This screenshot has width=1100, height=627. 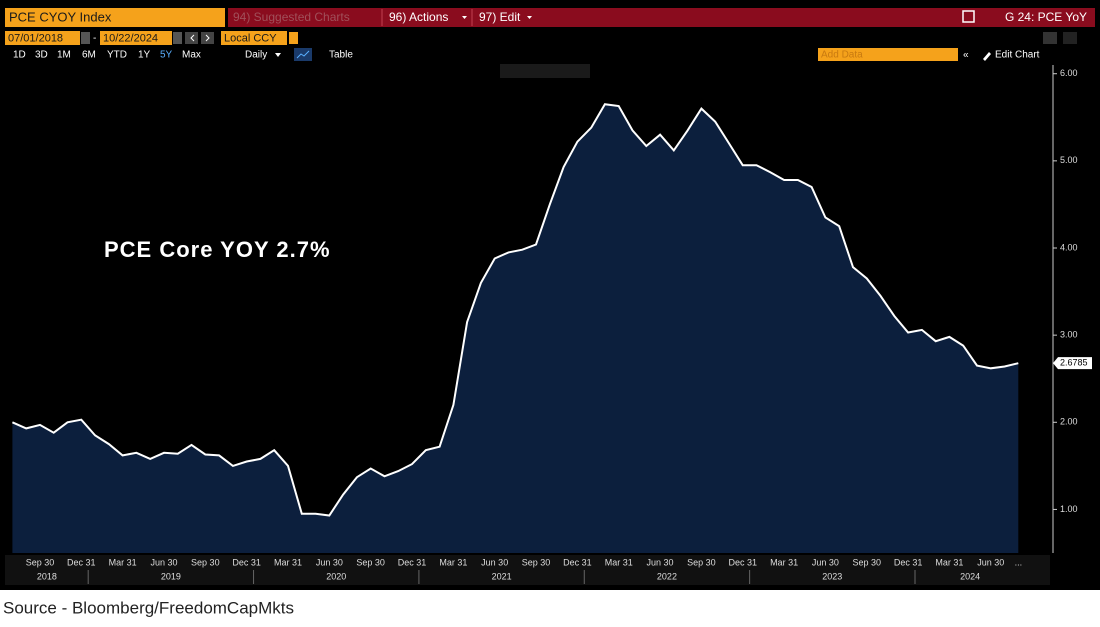 What do you see at coordinates (256, 55) in the screenshot?
I see `frequency: Daily` at bounding box center [256, 55].